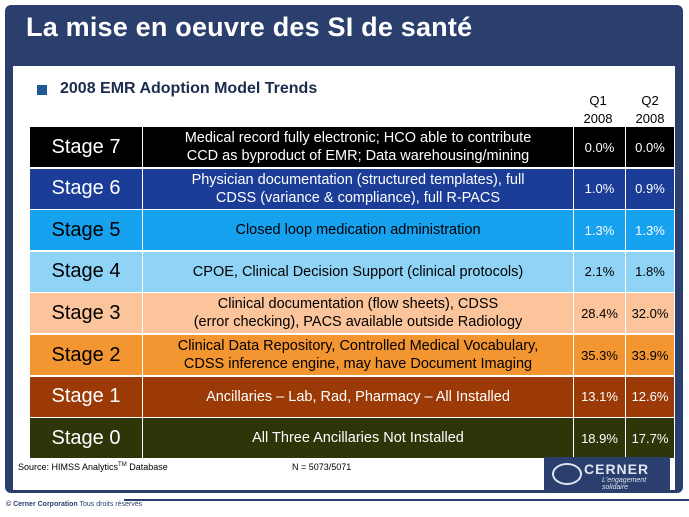 The width and height of the screenshot is (689, 517). Describe the element at coordinates (42, 504) in the screenshot. I see `copyright-owner: © Cerner Corporation` at that location.